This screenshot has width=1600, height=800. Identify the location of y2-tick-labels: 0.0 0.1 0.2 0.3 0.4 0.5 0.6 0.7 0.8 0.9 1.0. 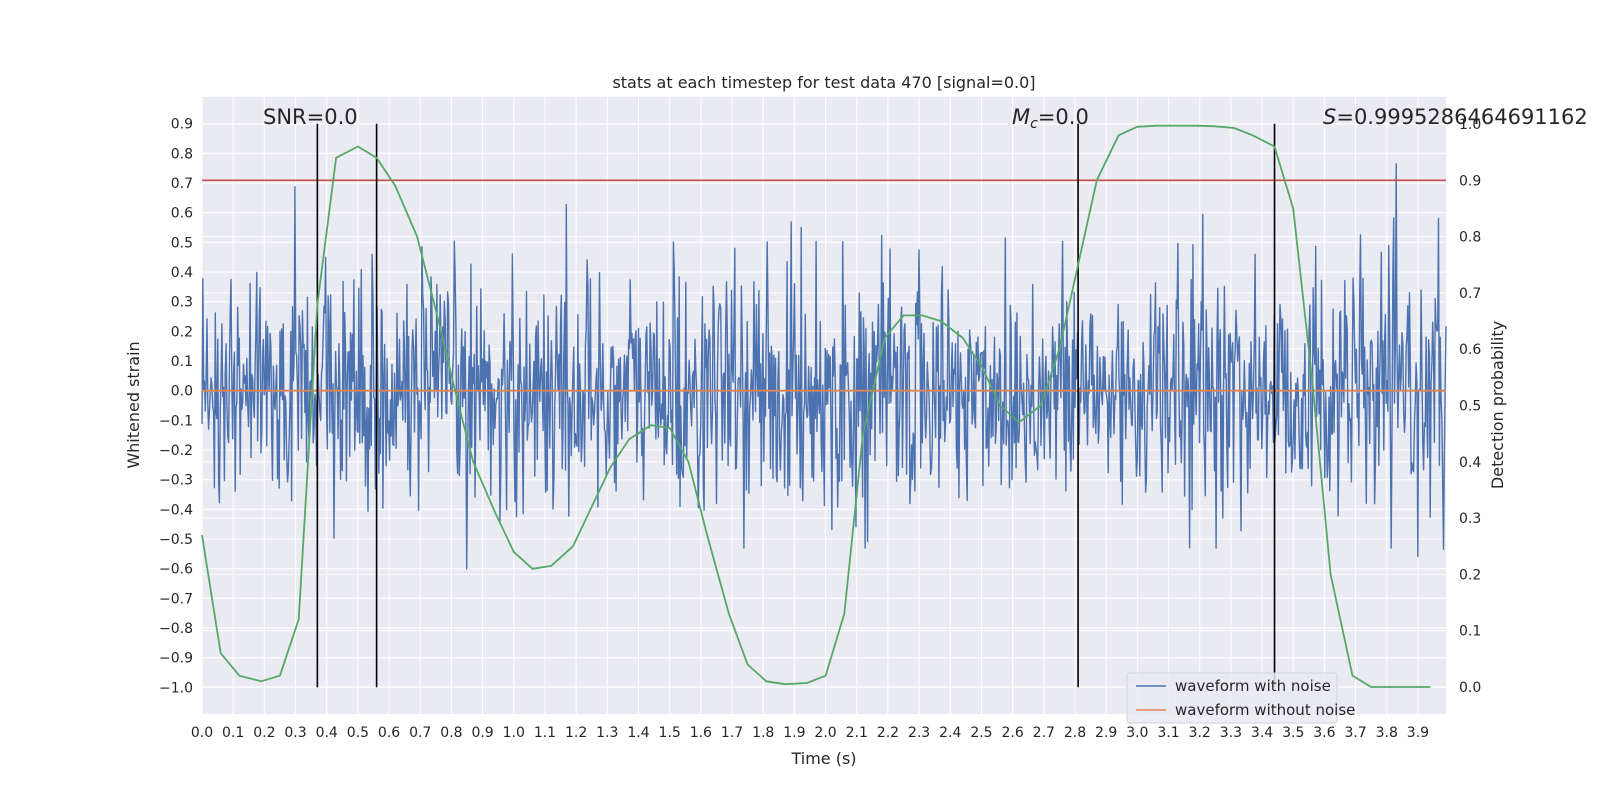
(1470, 406).